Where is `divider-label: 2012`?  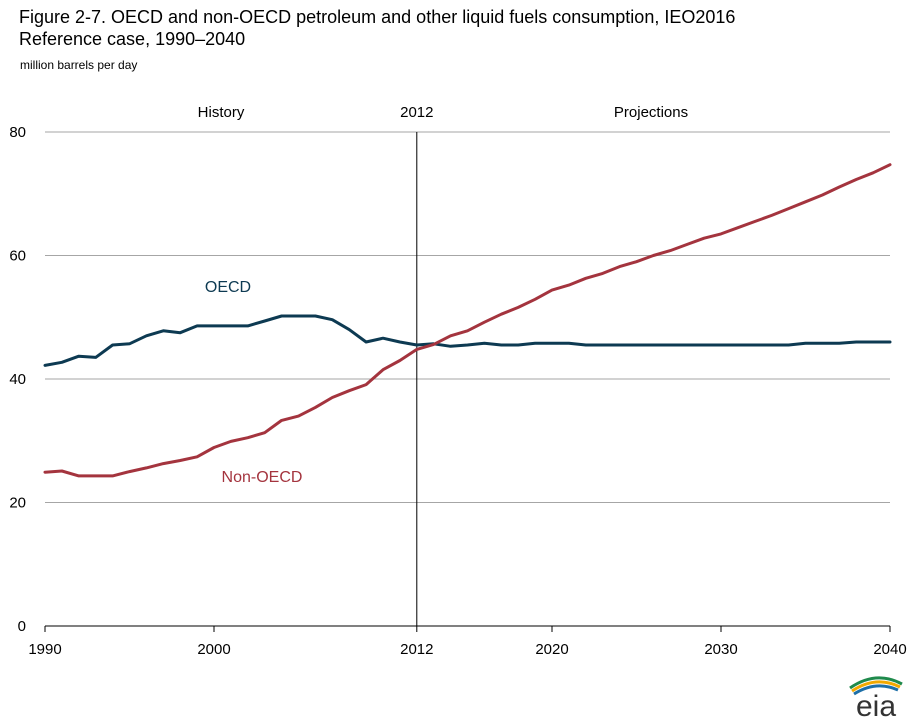
divider-label: 2012 is located at coordinates (416, 112).